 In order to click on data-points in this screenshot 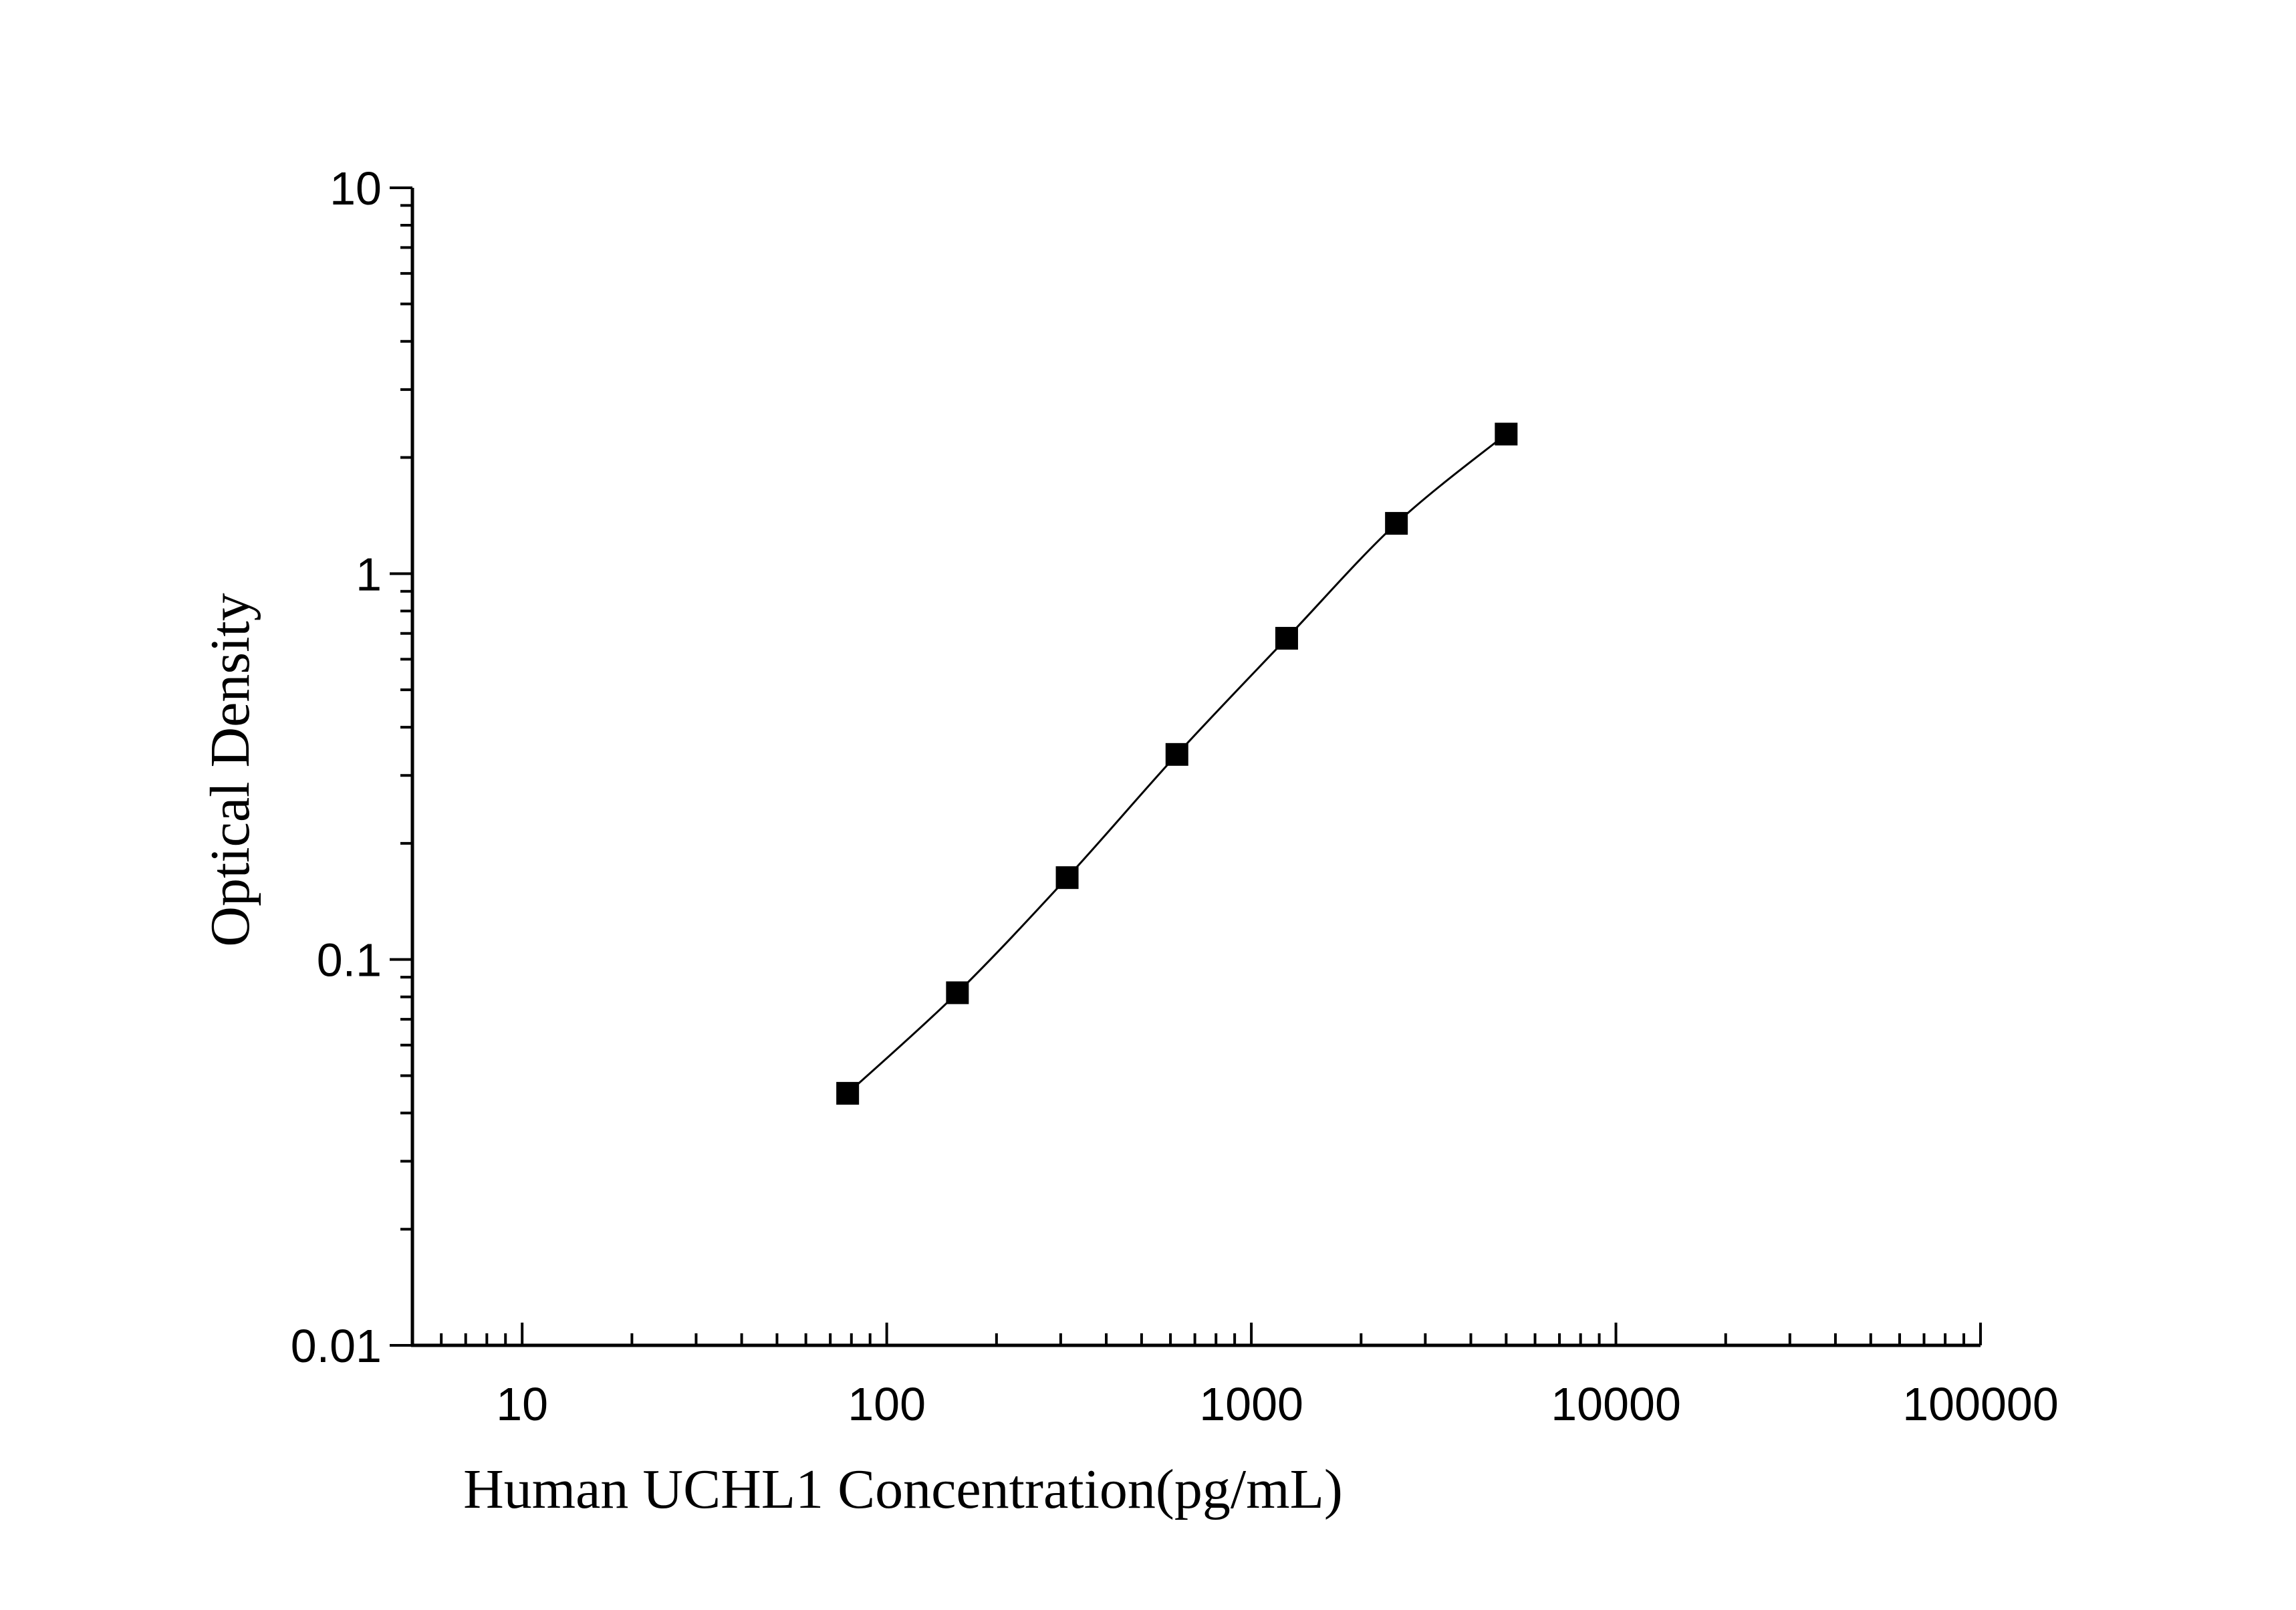, I will do `click(1177, 763)`.